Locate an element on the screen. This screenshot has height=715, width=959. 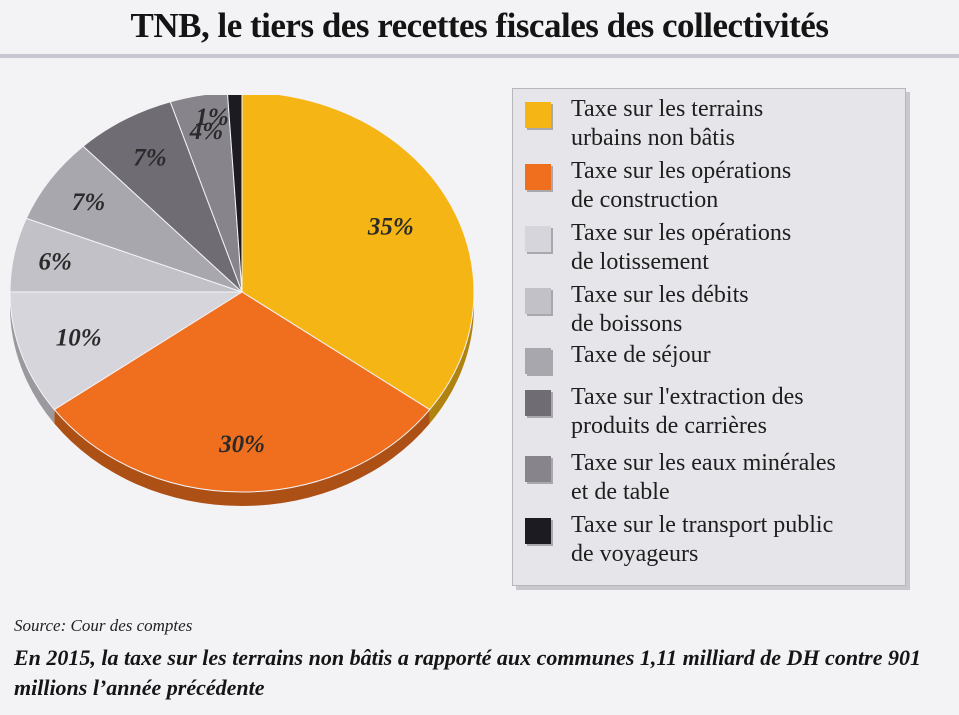
pie-slice-label: 4% is located at coordinates (206, 131).